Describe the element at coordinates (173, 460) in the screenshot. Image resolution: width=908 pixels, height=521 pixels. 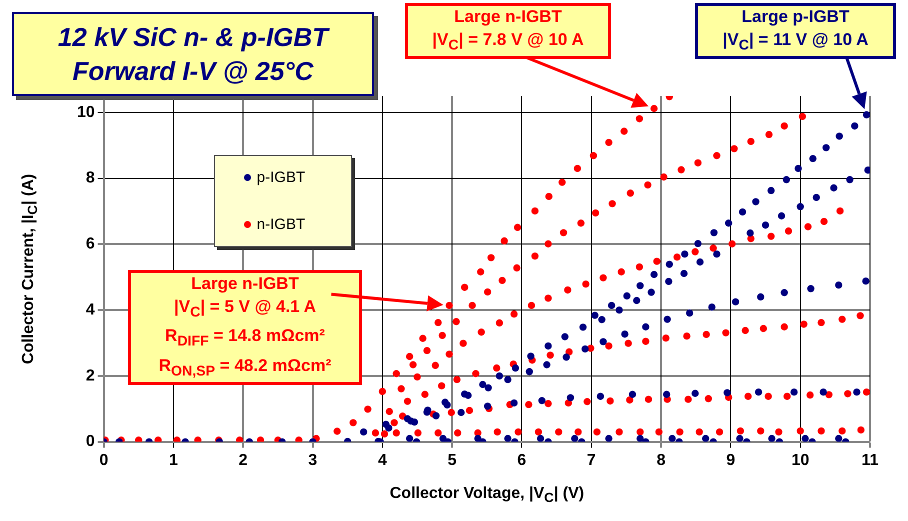
I see `x-tick-label: 1` at that location.